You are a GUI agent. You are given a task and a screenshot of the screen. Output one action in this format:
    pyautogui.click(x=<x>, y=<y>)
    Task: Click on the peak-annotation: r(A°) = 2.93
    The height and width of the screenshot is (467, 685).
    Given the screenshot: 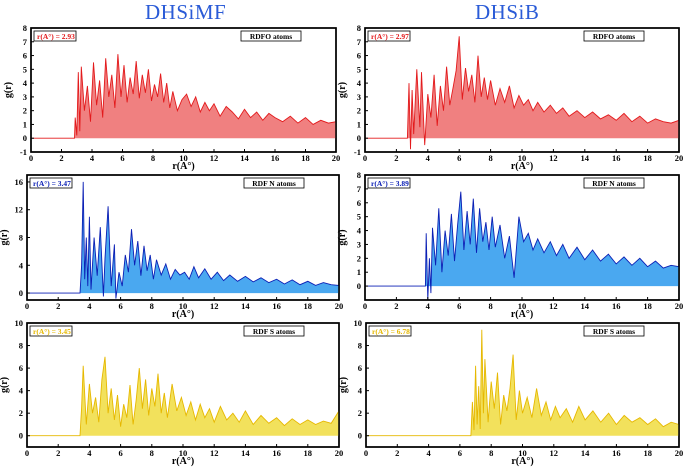 What is the action you would take?
    pyautogui.click(x=56, y=36)
    